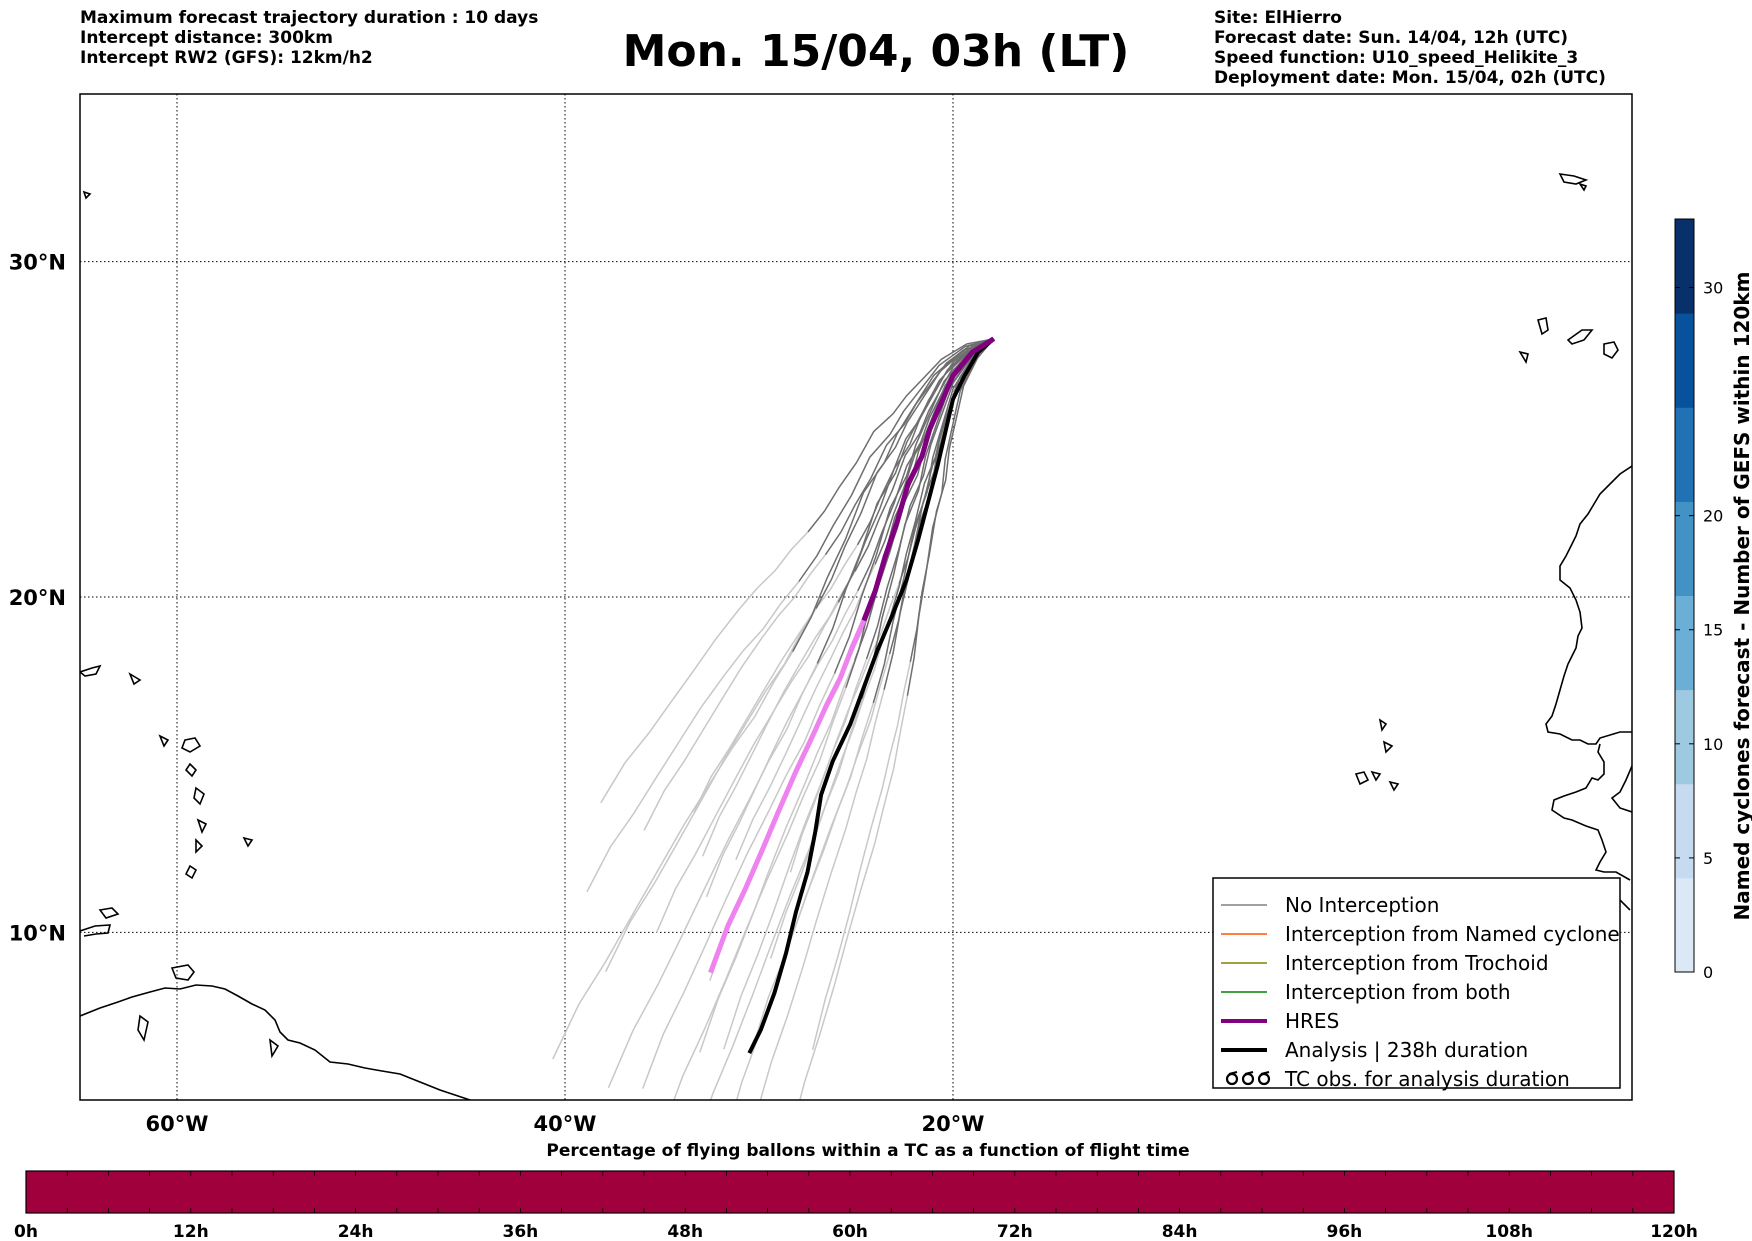 The height and width of the screenshot is (1241, 1752). Describe the element at coordinates (96, 930) in the screenshot. I see `coast-venezuela-peninsula` at that location.